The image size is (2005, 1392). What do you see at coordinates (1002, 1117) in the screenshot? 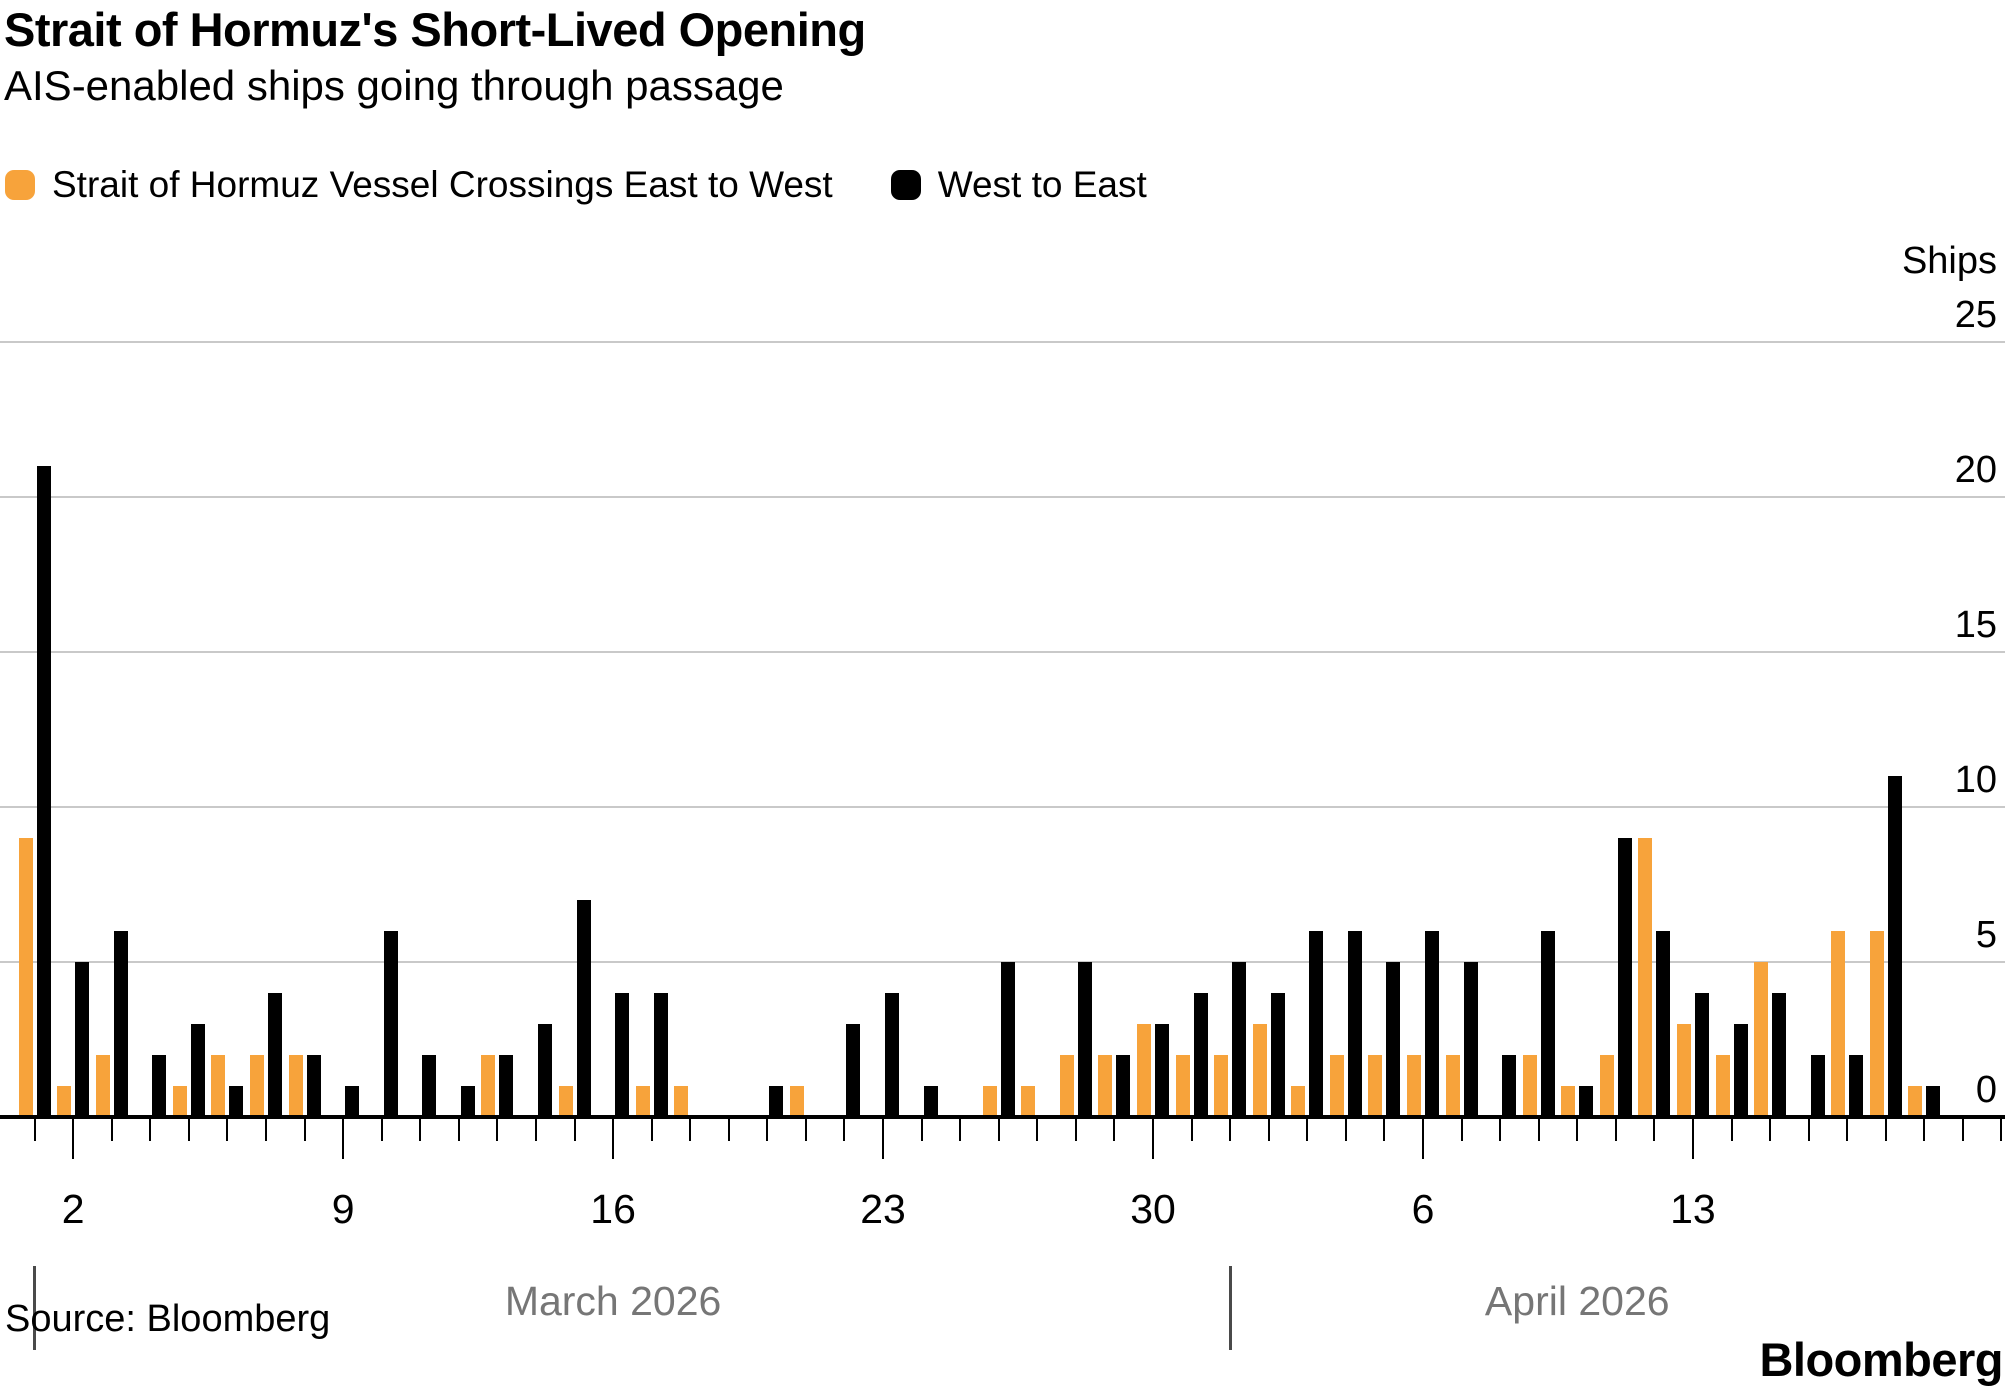
I see `x-axis-line` at bounding box center [1002, 1117].